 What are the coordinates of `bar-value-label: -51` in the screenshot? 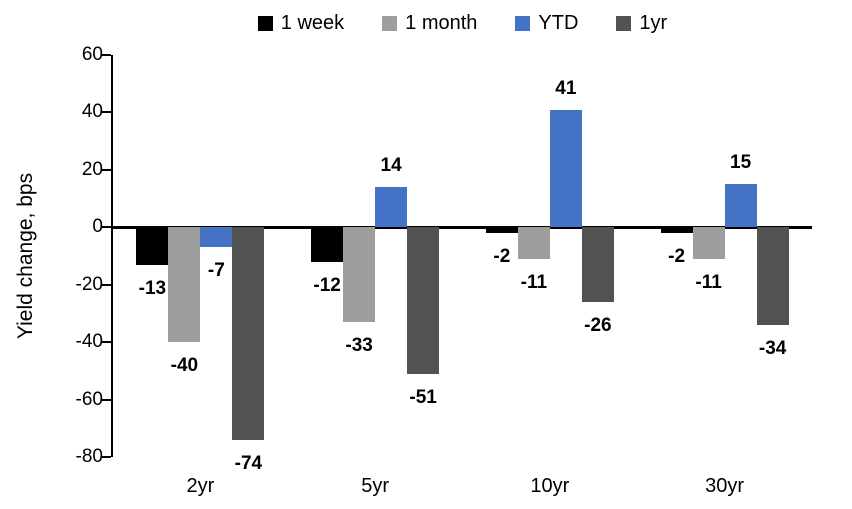 It's located at (423, 397).